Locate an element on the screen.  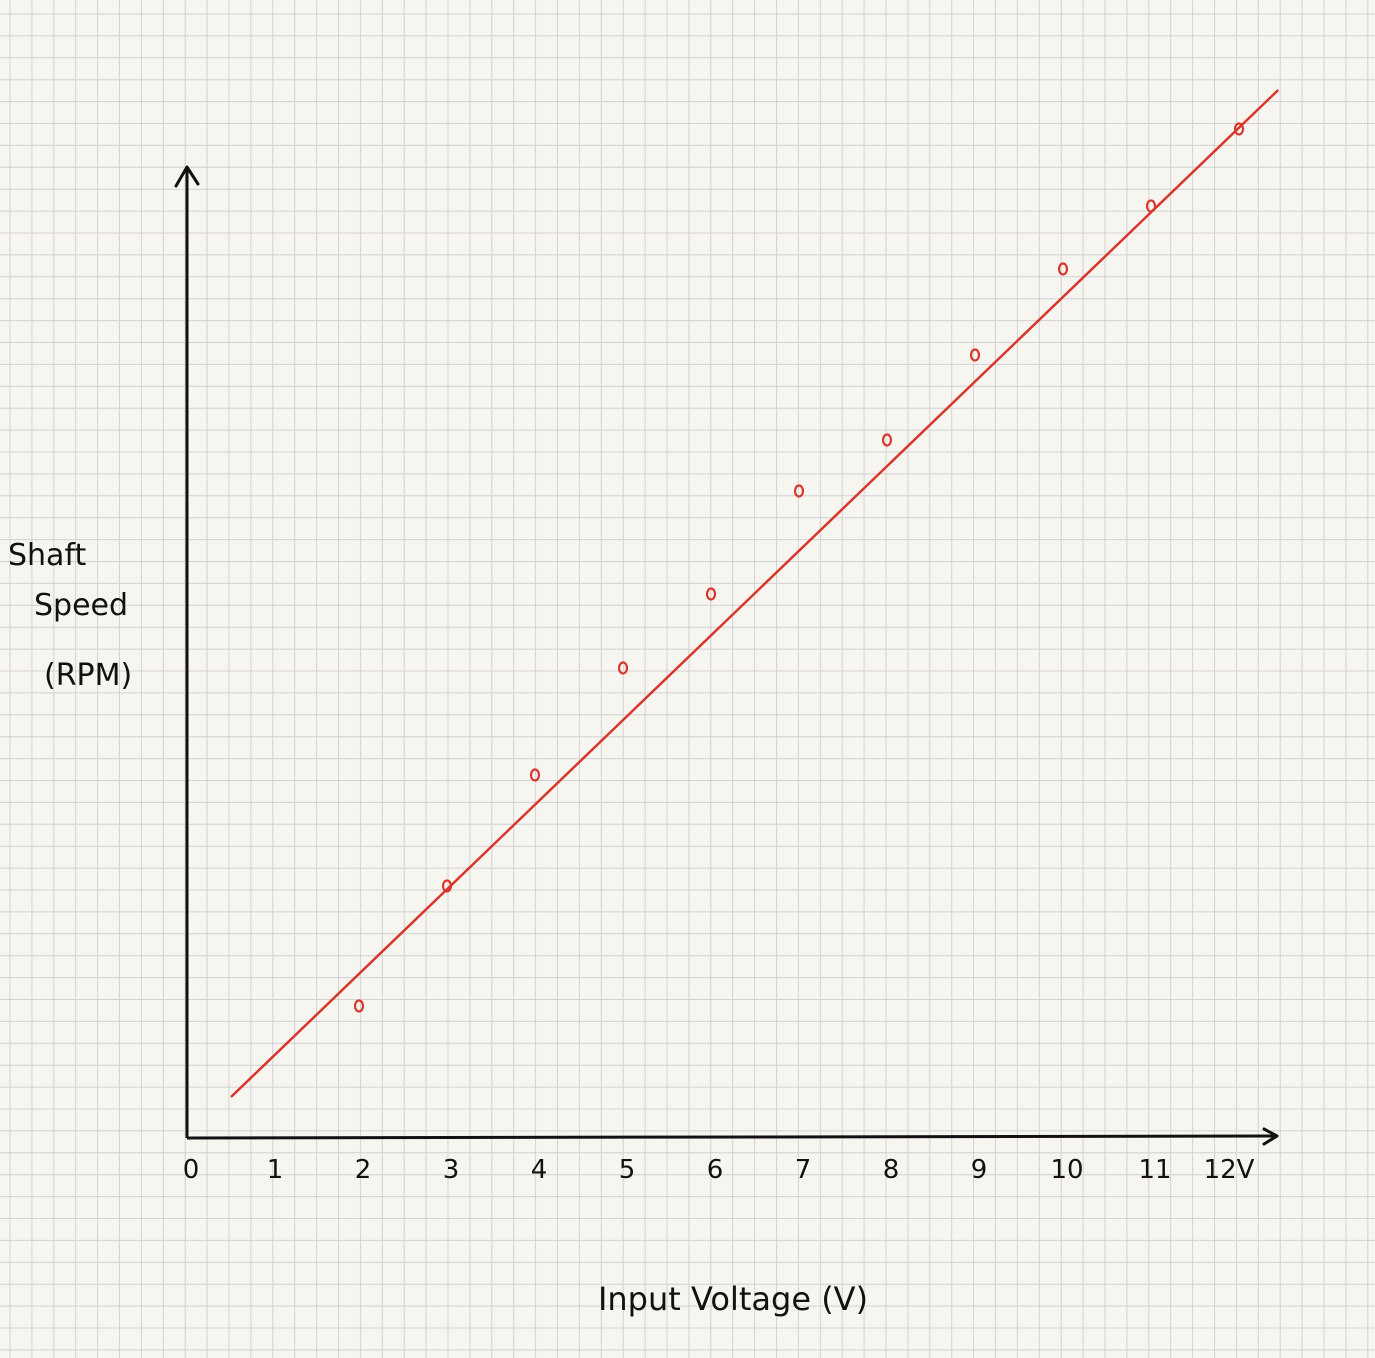
y-axis-label-line: Speed is located at coordinates (81, 605).